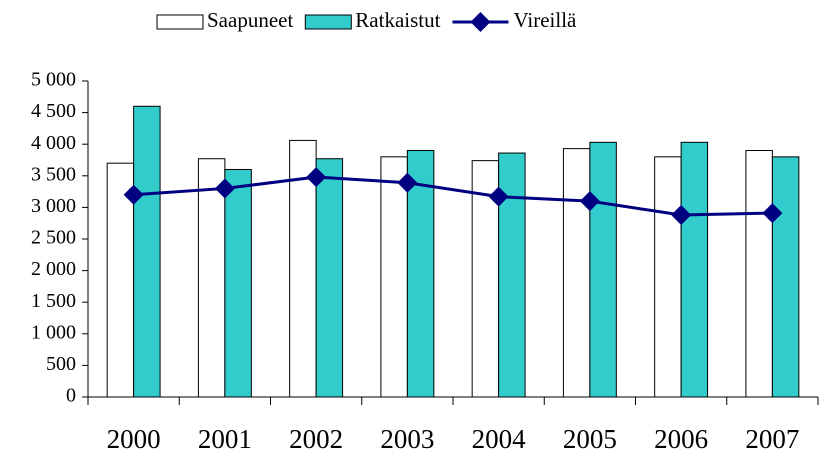  I want to click on legend-label: Saapuneet, so click(250, 20).